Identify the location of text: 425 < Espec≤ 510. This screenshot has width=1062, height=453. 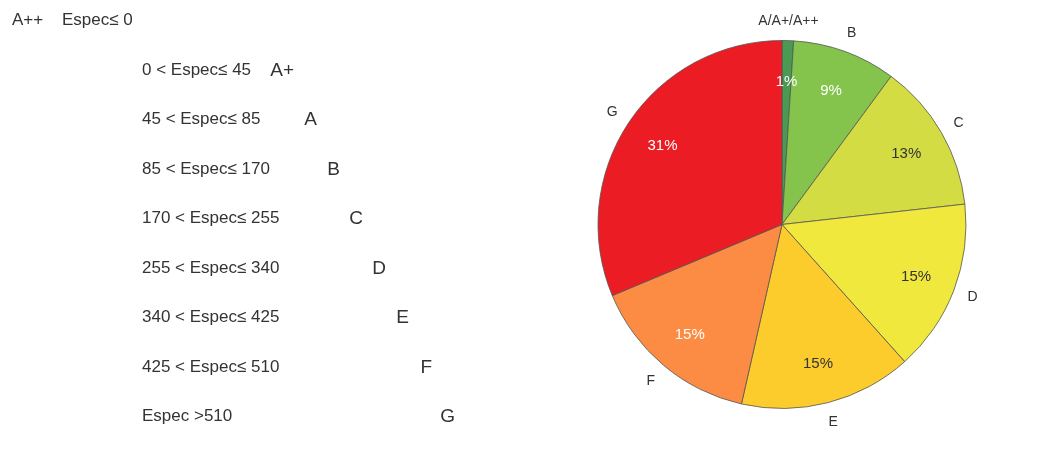
(211, 366).